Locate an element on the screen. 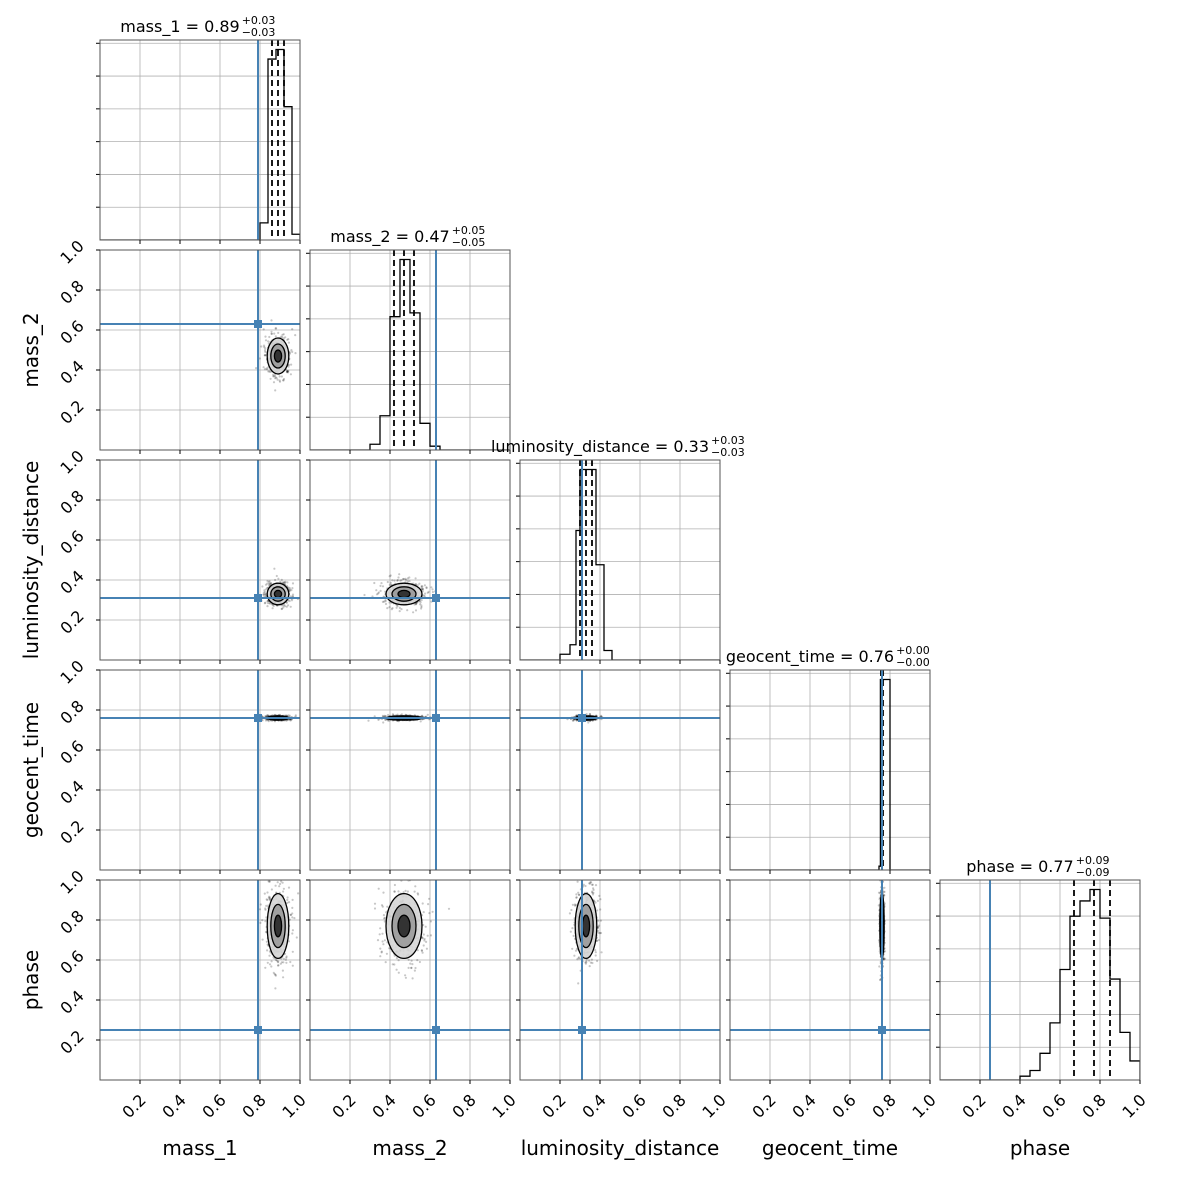  panel-mass_2-mass_2-content is located at coordinates (410, 350).